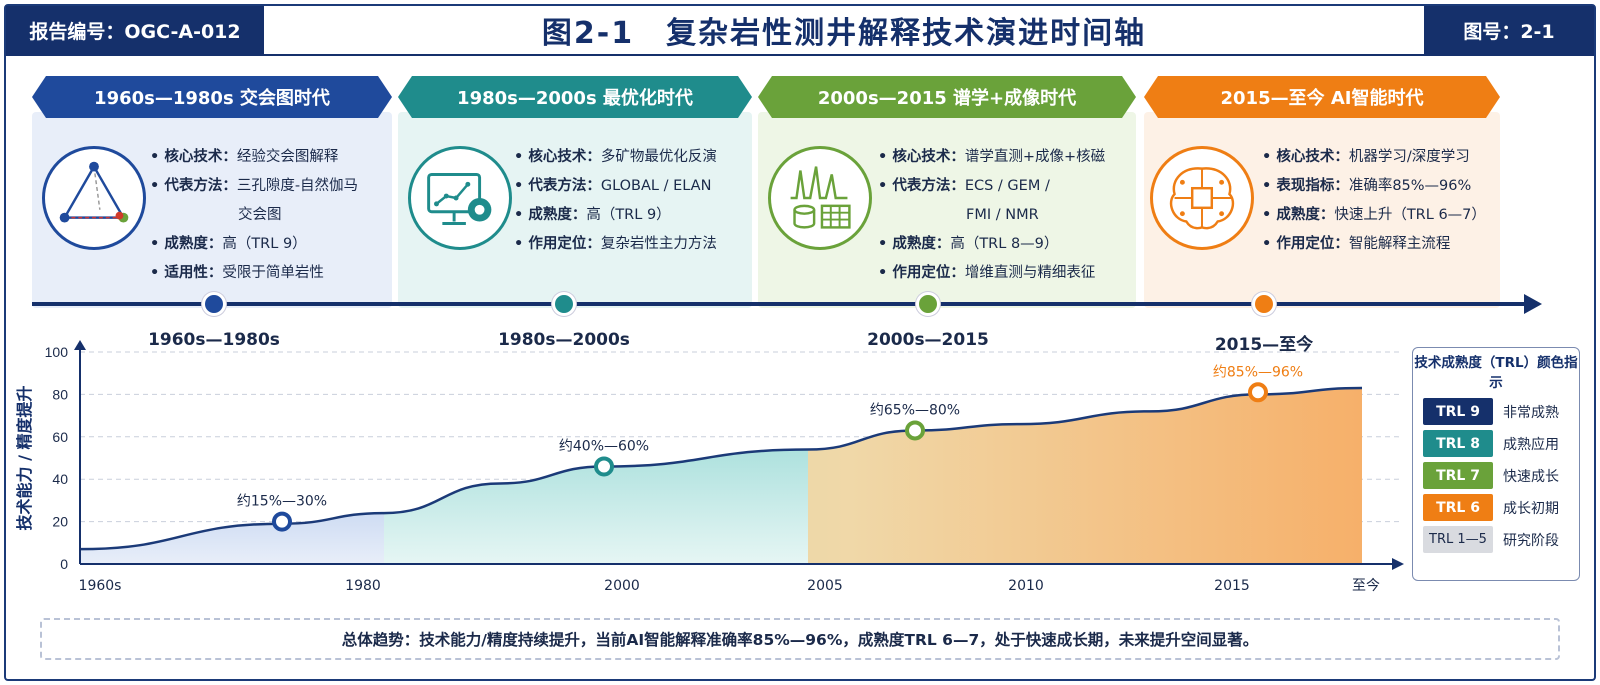  I want to click on era-detail-row: • 成熟度：高（TRL 8—9）, so click(991, 244).